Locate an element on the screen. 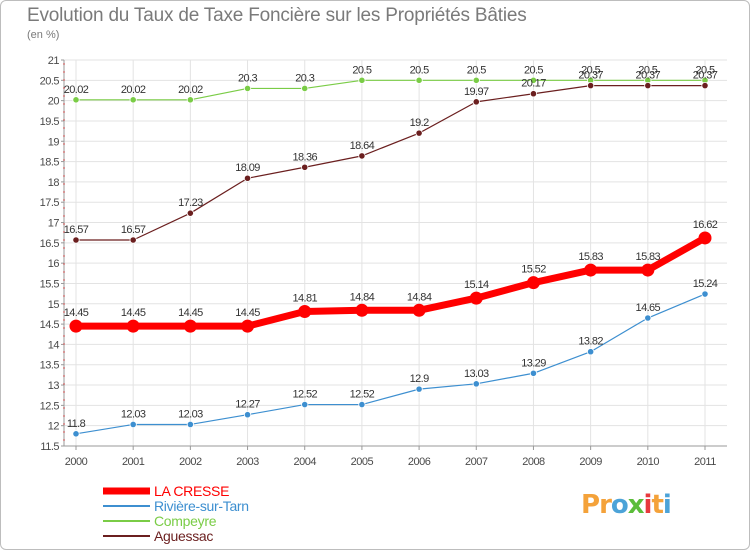 Image resolution: width=750 pixels, height=550 pixels. data-label: 18.36 is located at coordinates (304, 157).